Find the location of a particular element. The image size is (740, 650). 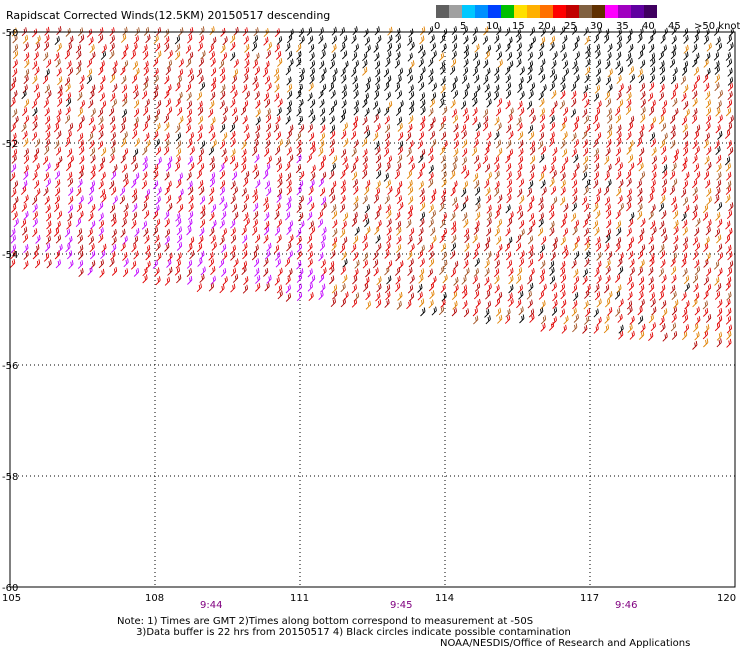

legend-label: 15 is located at coordinates (518, 26).